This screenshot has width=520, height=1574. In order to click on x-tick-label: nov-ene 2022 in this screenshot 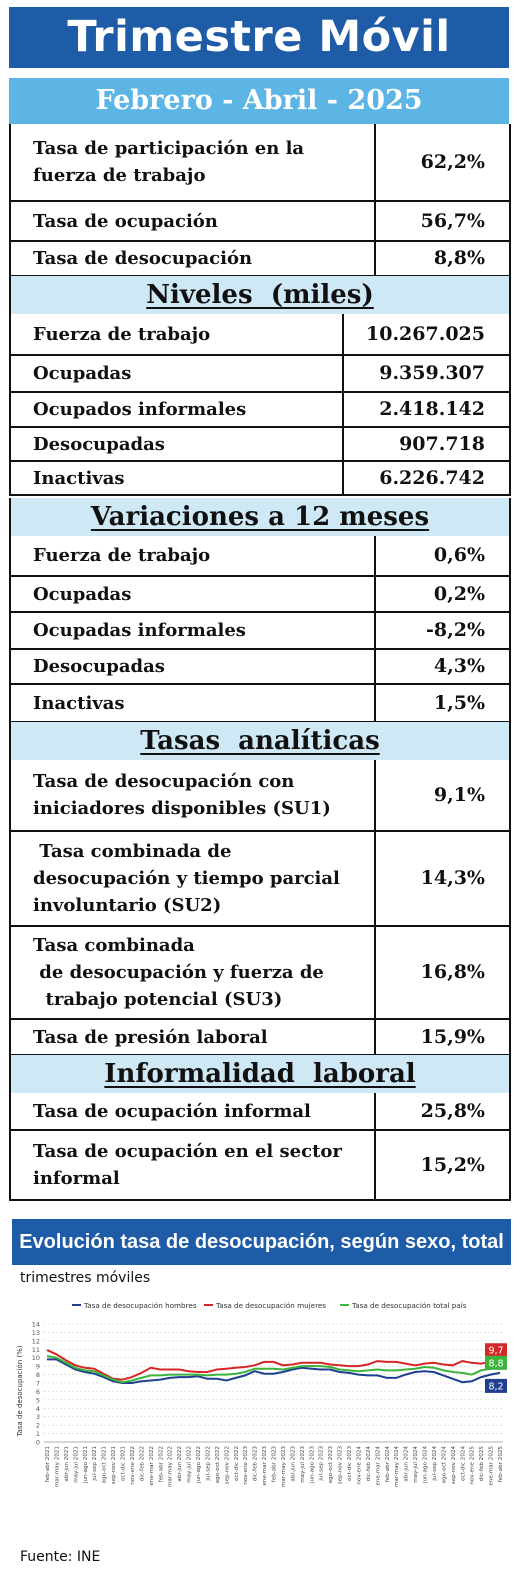, I will do `click(133, 1465)`.